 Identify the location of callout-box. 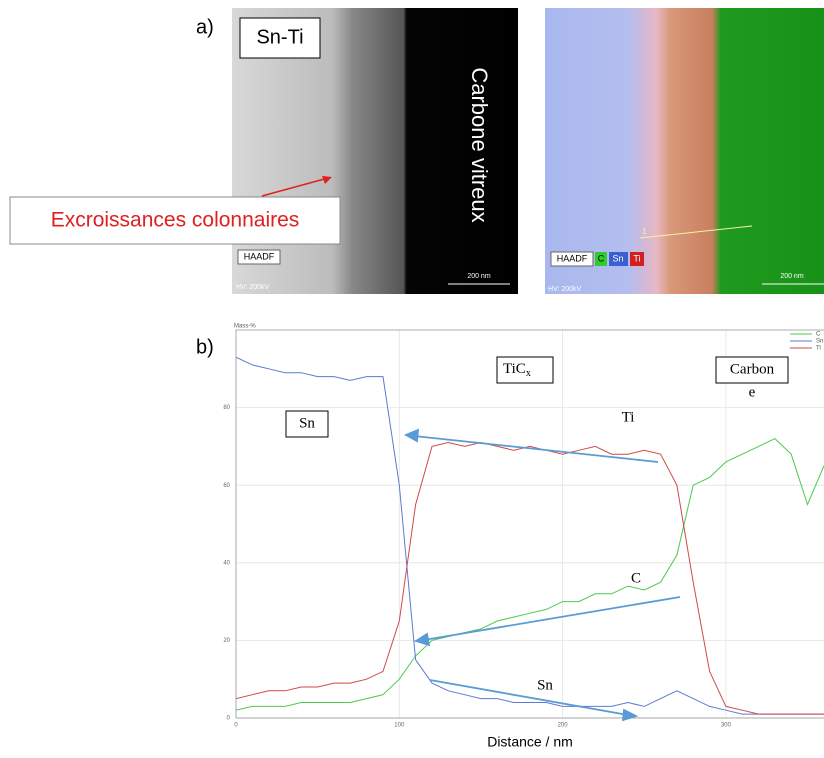
(175, 220).